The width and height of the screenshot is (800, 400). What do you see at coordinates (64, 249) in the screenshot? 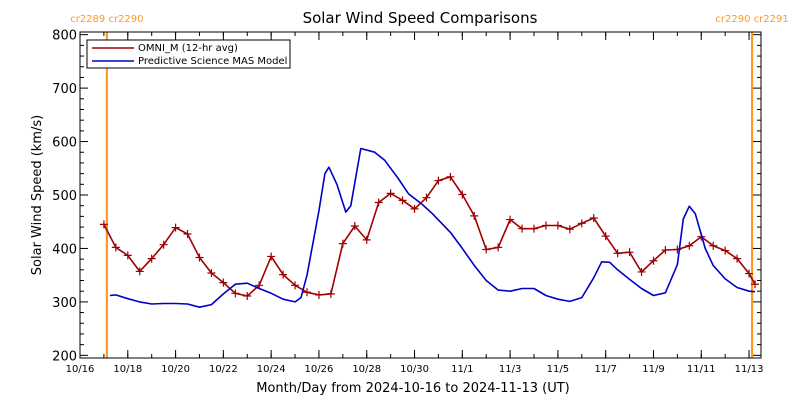
I see `y-tick-label: 400` at bounding box center [64, 249].